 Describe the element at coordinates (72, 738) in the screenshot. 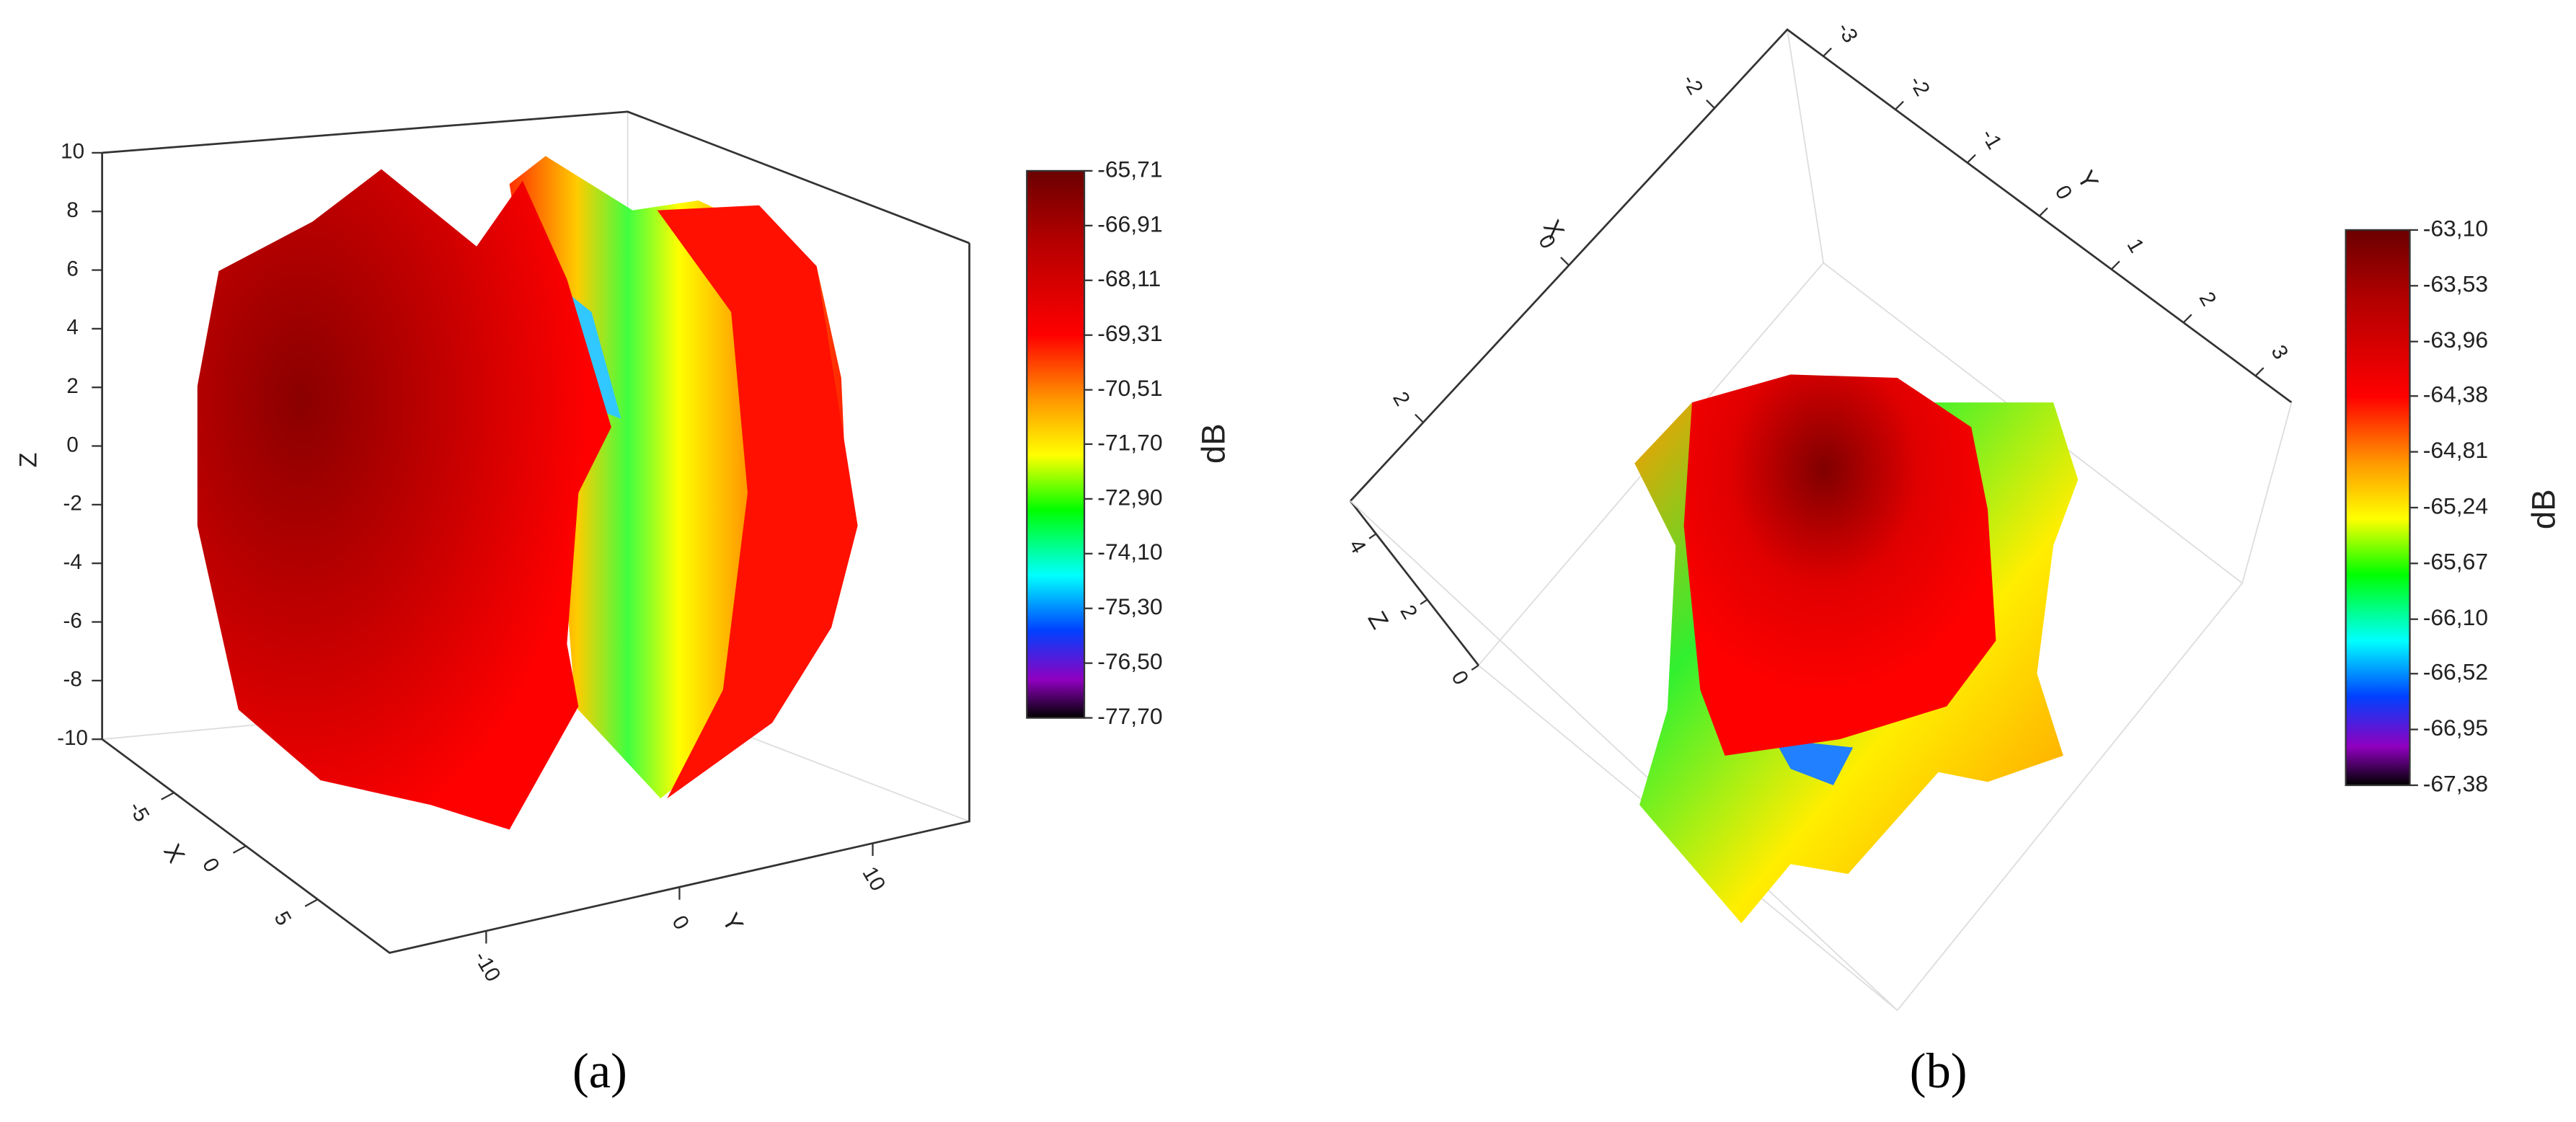

I see `z-tick-label: -10` at that location.